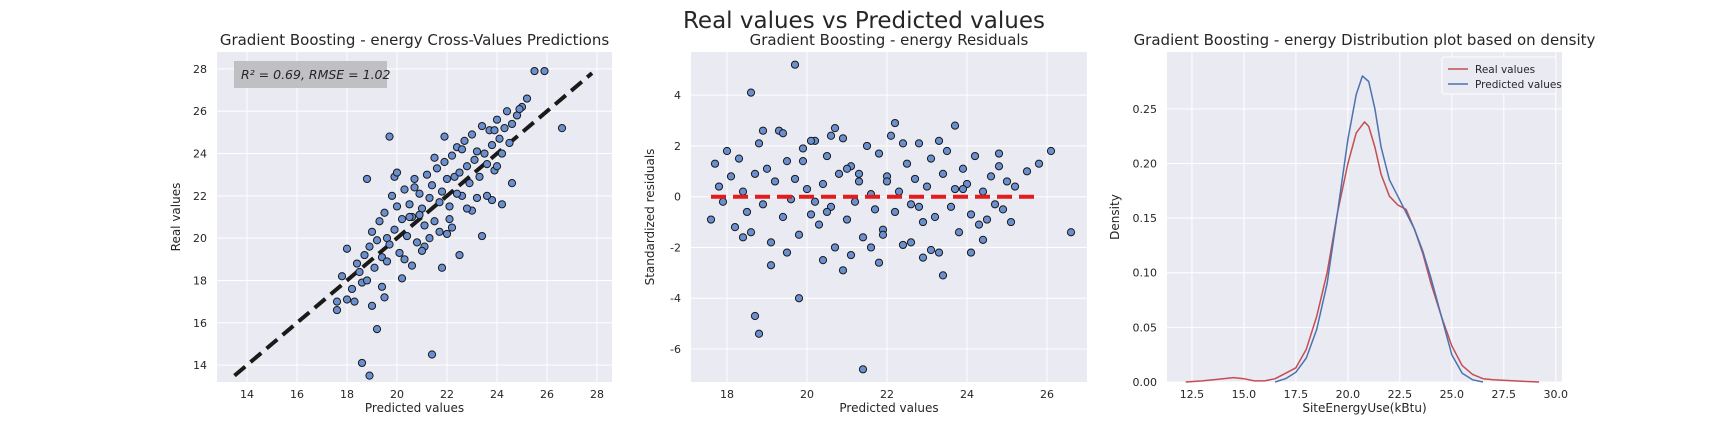  I want to click on y-axis-label: Density, so click(1115, 217).